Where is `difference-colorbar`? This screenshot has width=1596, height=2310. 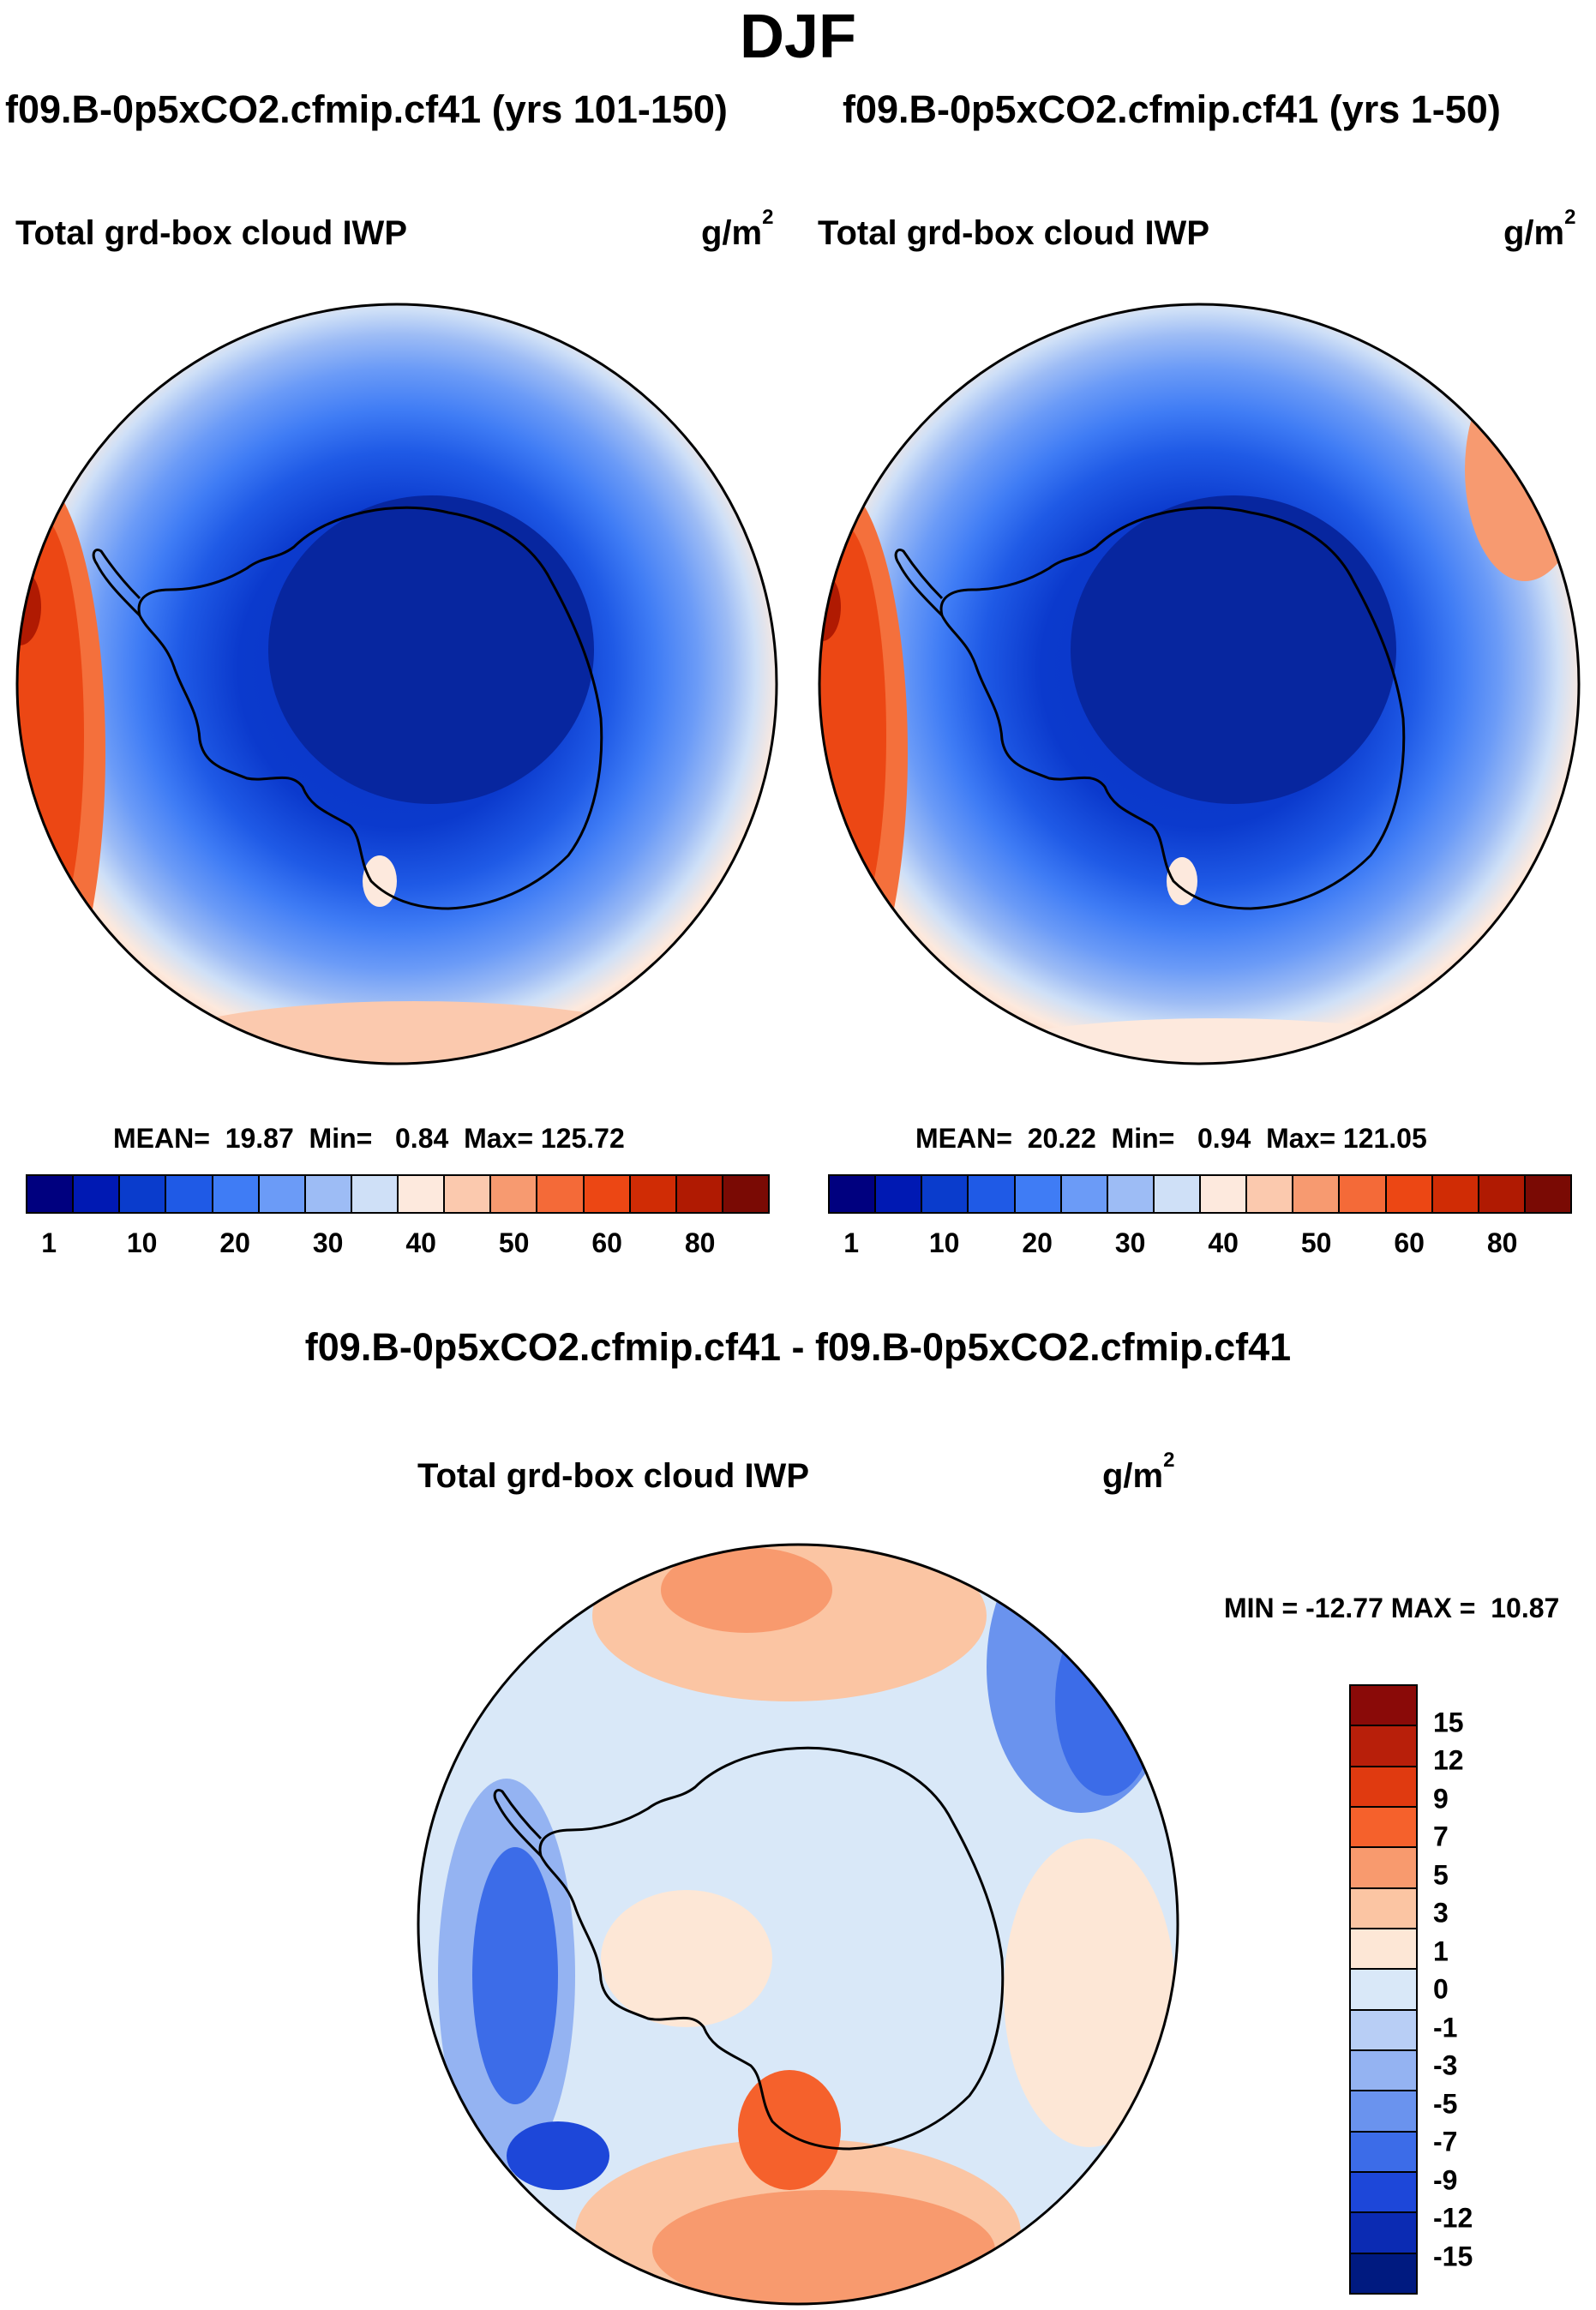
difference-colorbar is located at coordinates (1383, 1989).